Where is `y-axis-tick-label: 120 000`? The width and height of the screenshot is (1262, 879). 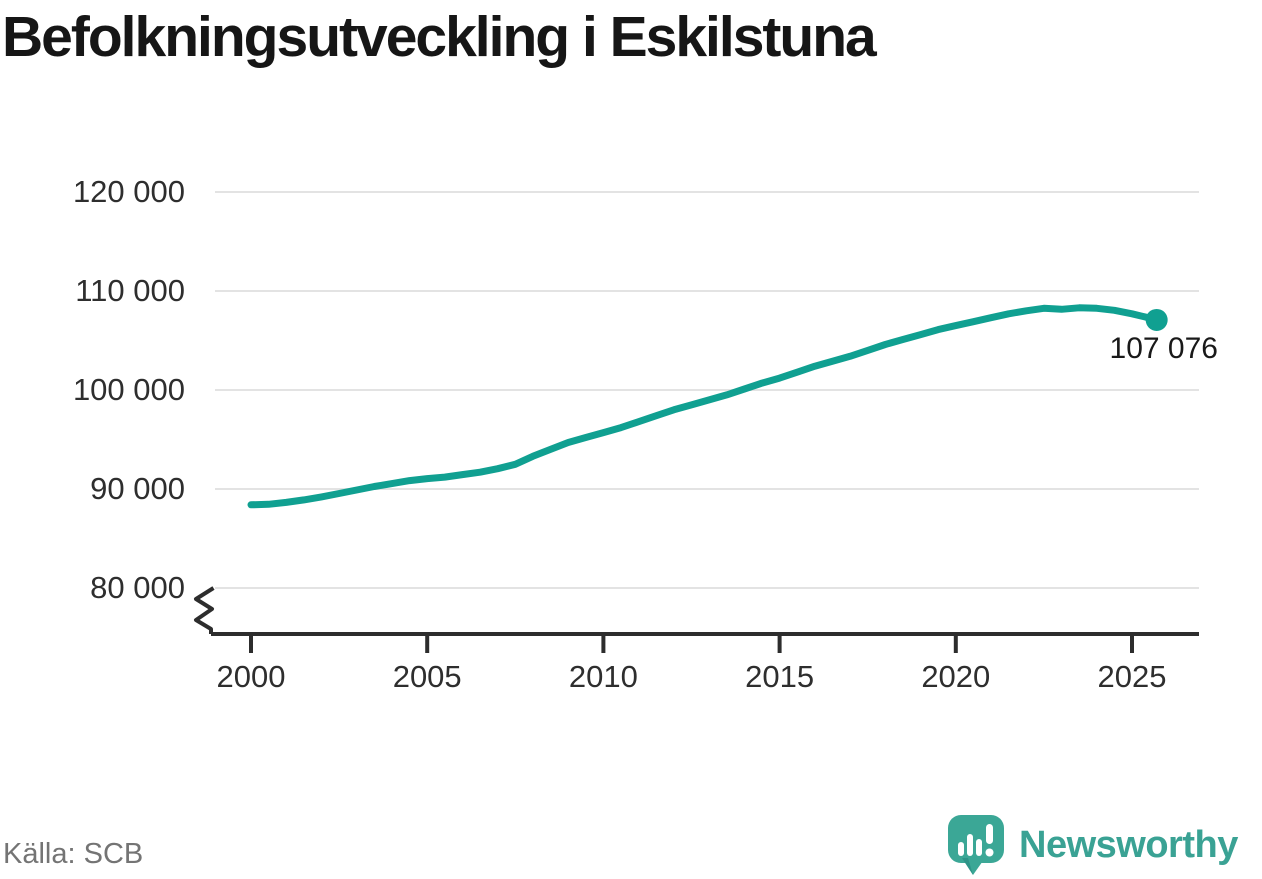
y-axis-tick-label: 120 000 is located at coordinates (128, 191).